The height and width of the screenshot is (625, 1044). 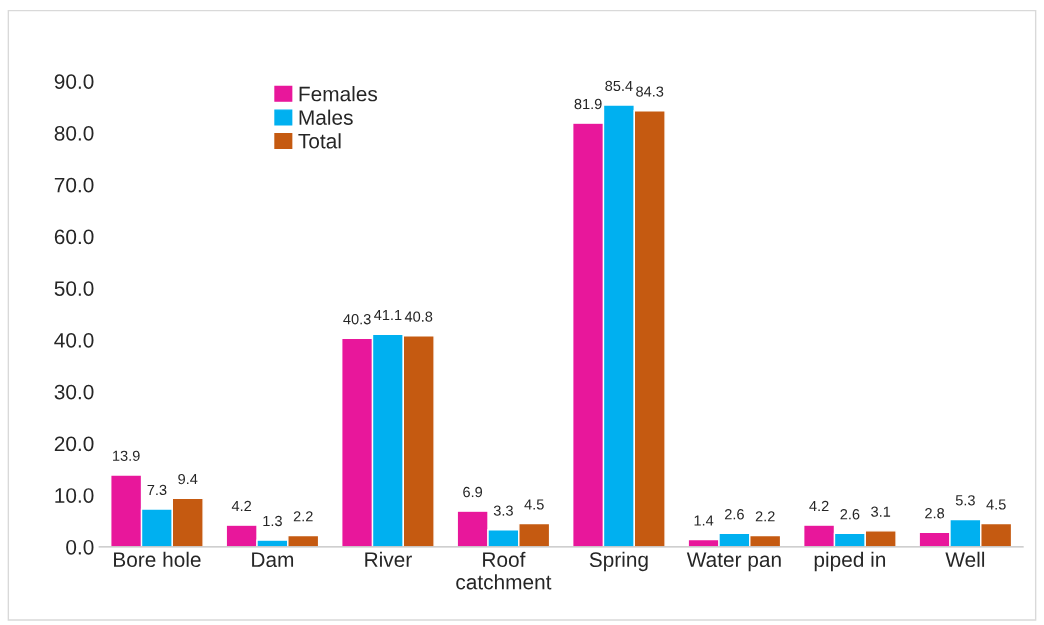 What do you see at coordinates (74, 185) in the screenshot?
I see `y-tick-label: 70.0` at bounding box center [74, 185].